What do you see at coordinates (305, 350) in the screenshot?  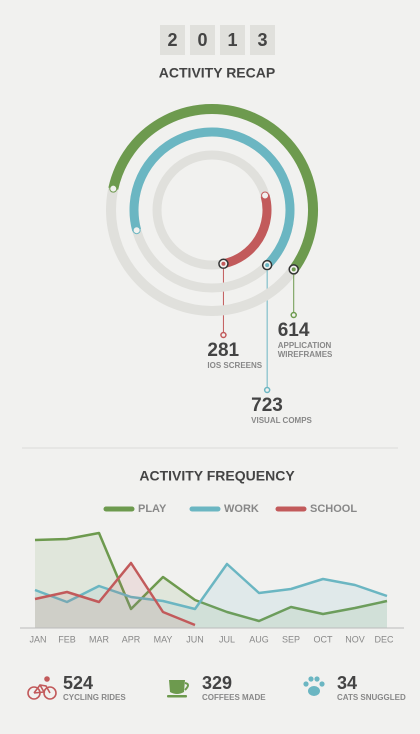 I see `recap-caption: APPLICATION WIREFRAMES` at bounding box center [305, 350].